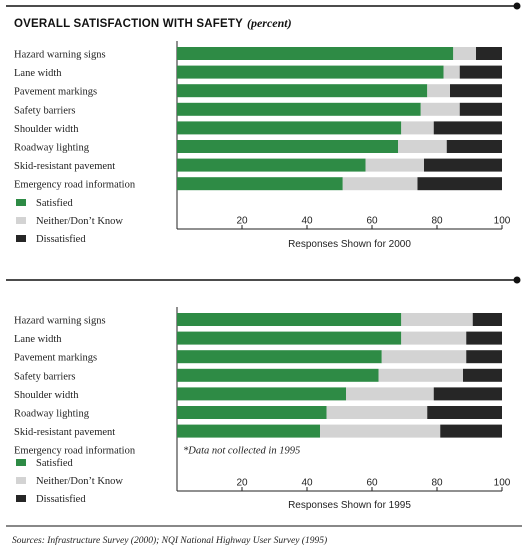  What do you see at coordinates (241, 451) in the screenshot?
I see `data-note: *Data not collected in 1995` at bounding box center [241, 451].